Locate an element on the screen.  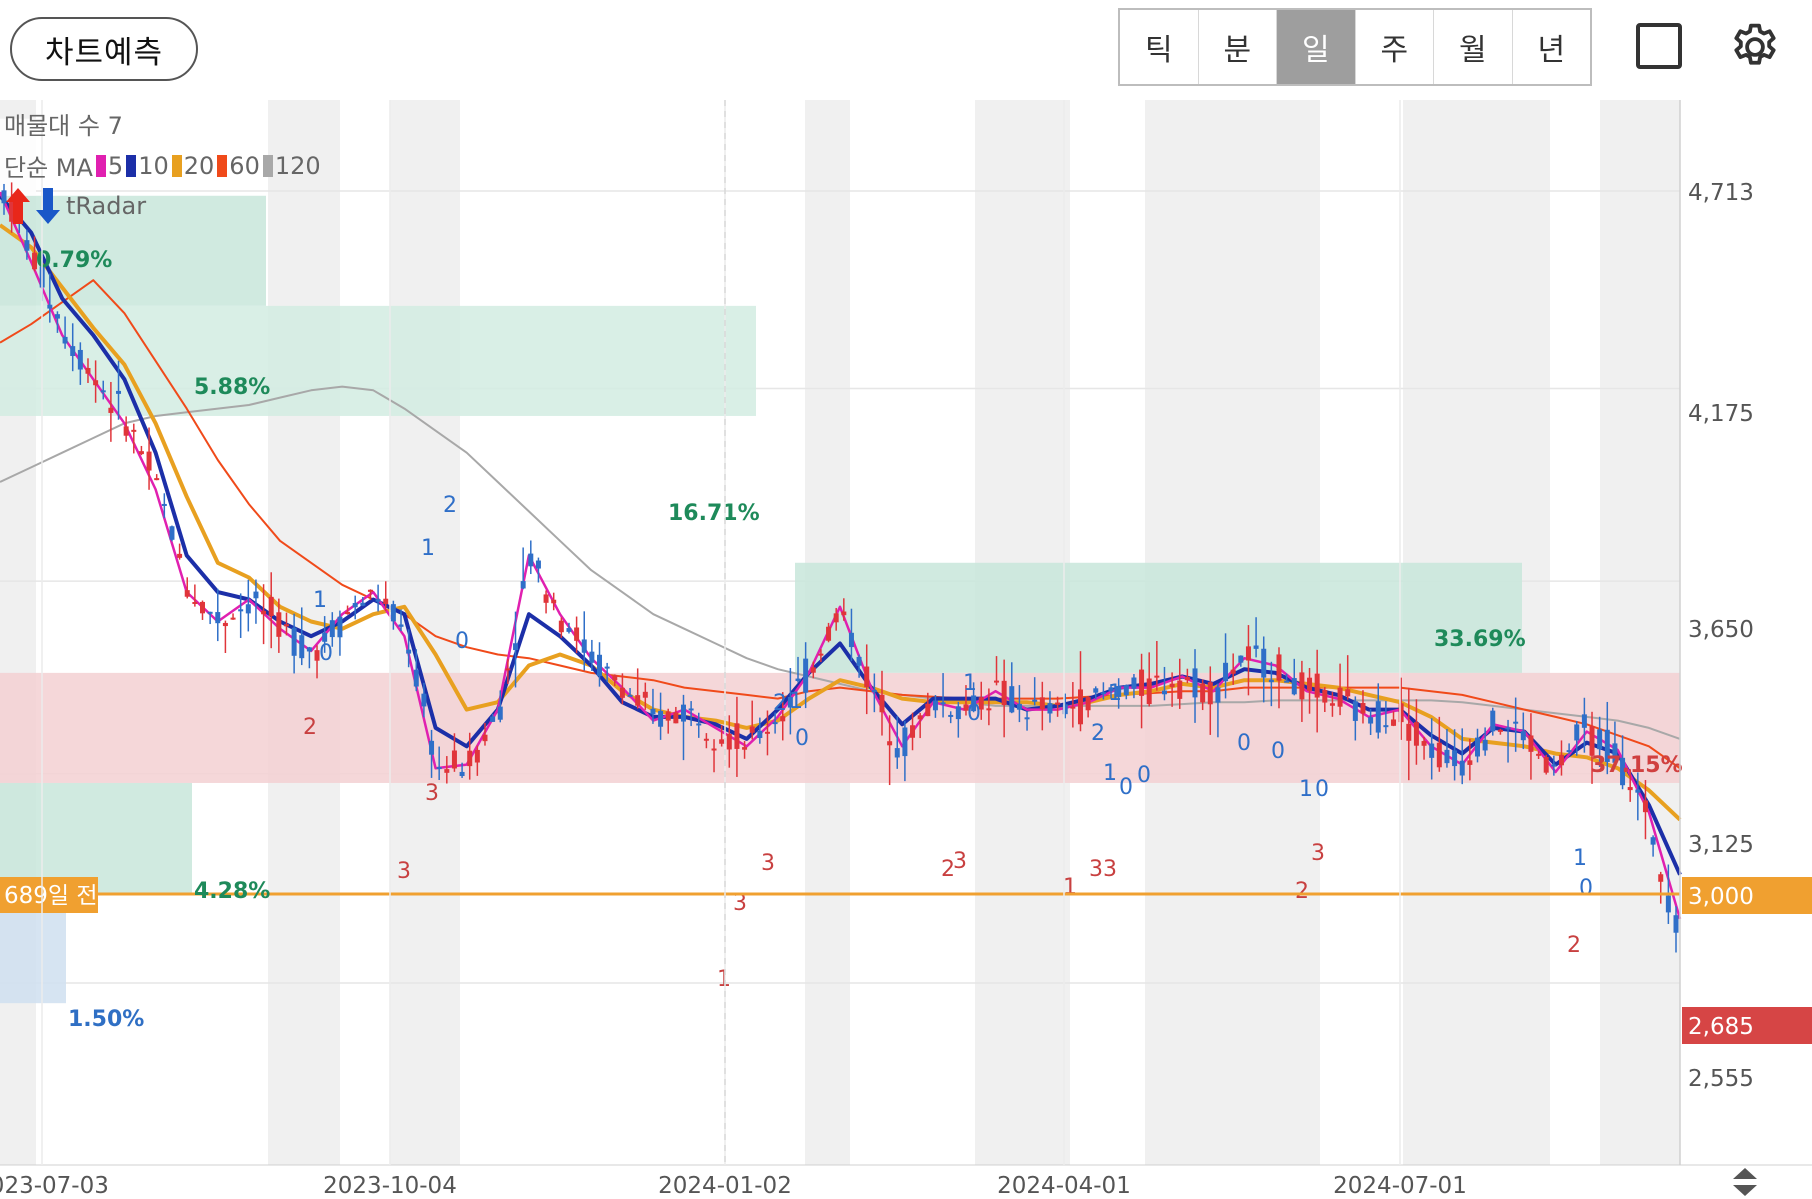
x-tick-label: 2023-07-03 is located at coordinates (54, 1186).